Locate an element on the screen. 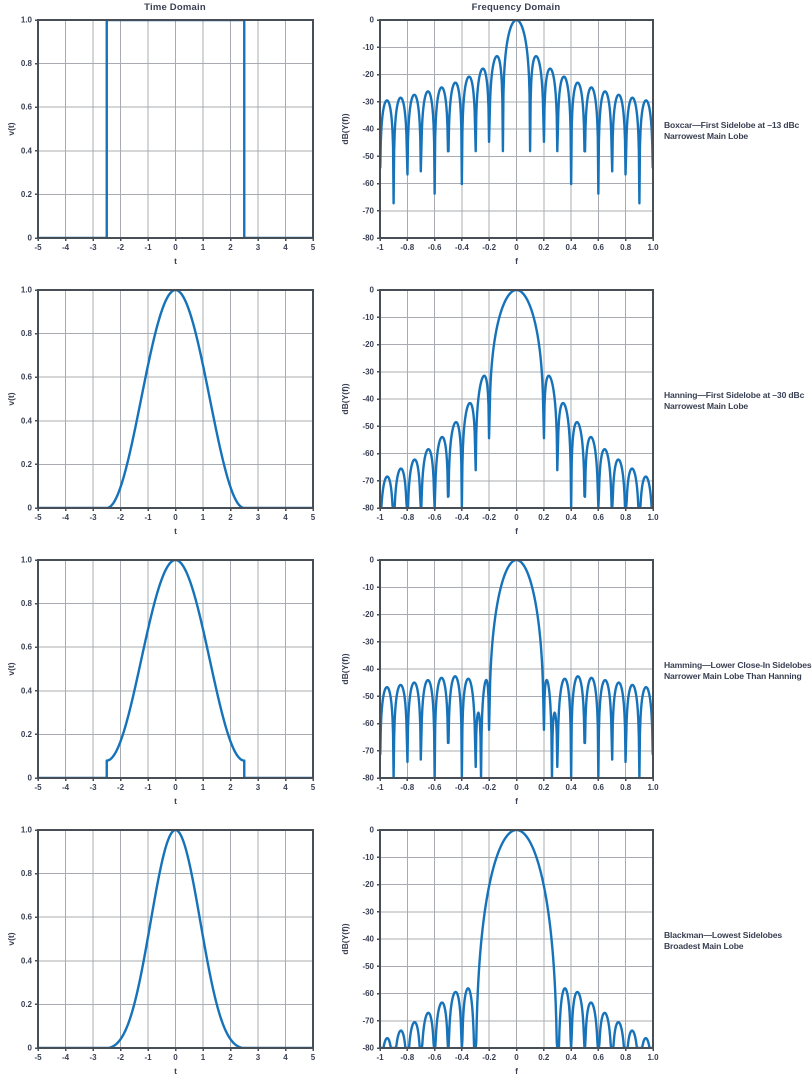  y-tick-label: -70 is located at coordinates (368, 1020).